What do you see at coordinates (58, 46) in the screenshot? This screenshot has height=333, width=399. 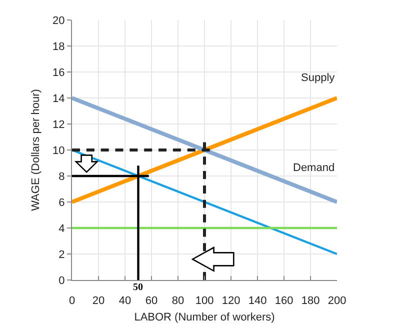 I see `y-tick-label: 18` at bounding box center [58, 46].